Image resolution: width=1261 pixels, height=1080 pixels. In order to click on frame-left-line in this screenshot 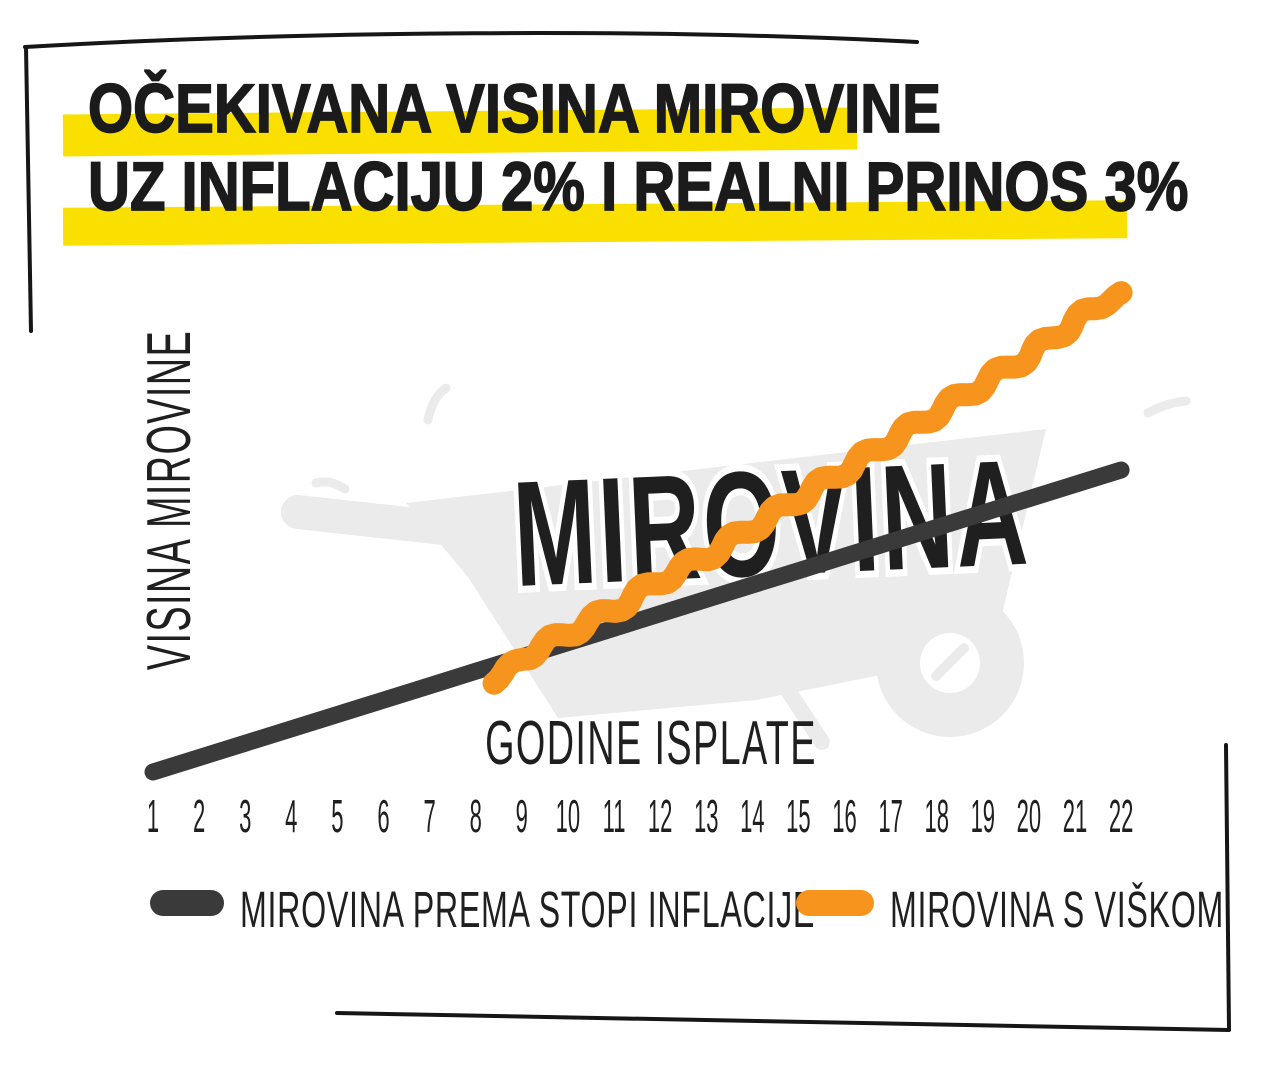, I will do `click(28, 189)`.